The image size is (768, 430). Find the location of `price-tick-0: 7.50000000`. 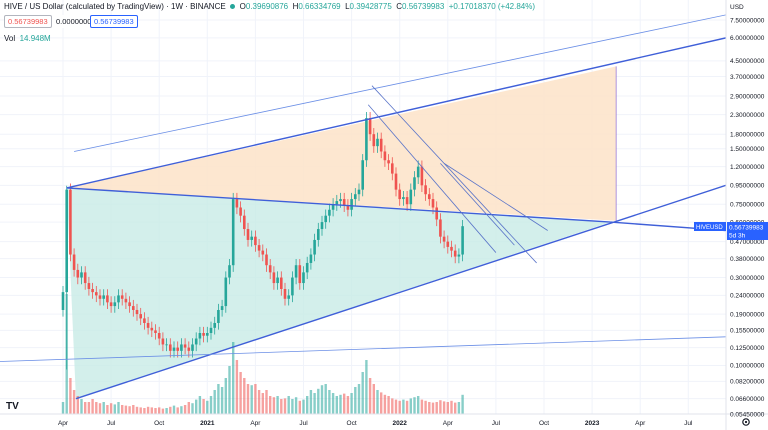

price-tick-0: 7.50000000 is located at coordinates (747, 20).